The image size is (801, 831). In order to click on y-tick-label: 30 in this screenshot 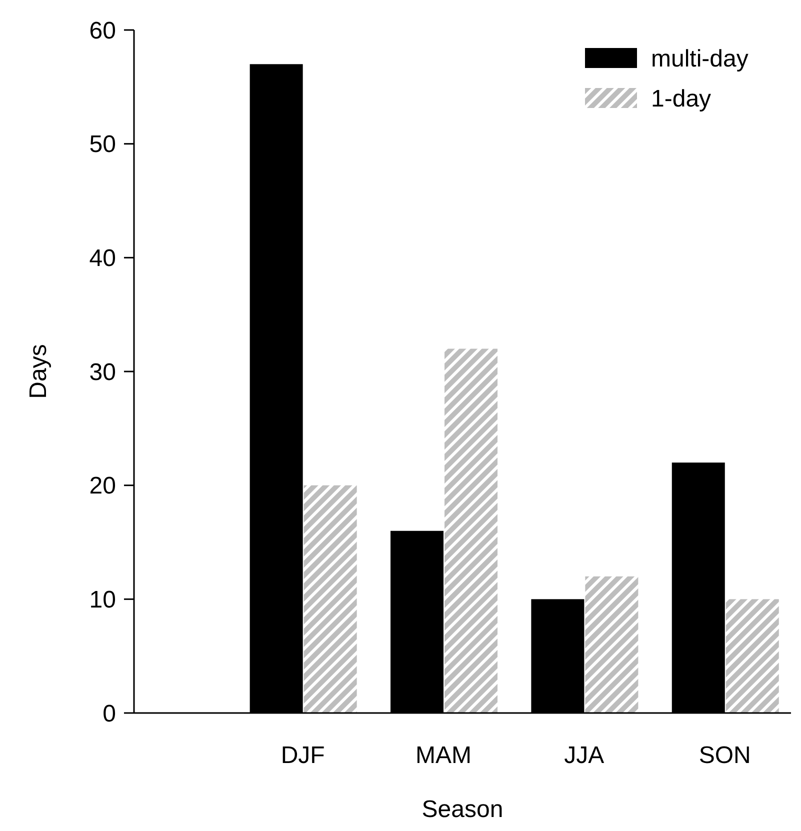, I will do `click(102, 372)`.